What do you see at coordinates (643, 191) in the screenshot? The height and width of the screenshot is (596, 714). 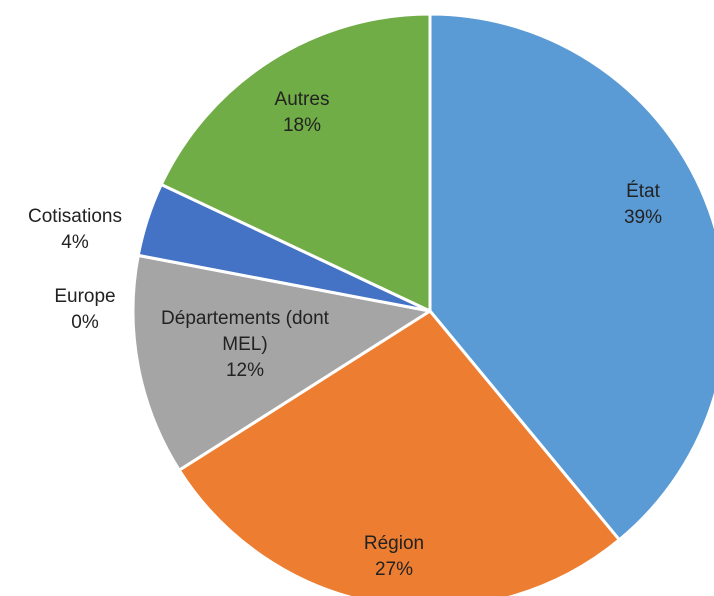 I see `slice-name: État` at bounding box center [643, 191].